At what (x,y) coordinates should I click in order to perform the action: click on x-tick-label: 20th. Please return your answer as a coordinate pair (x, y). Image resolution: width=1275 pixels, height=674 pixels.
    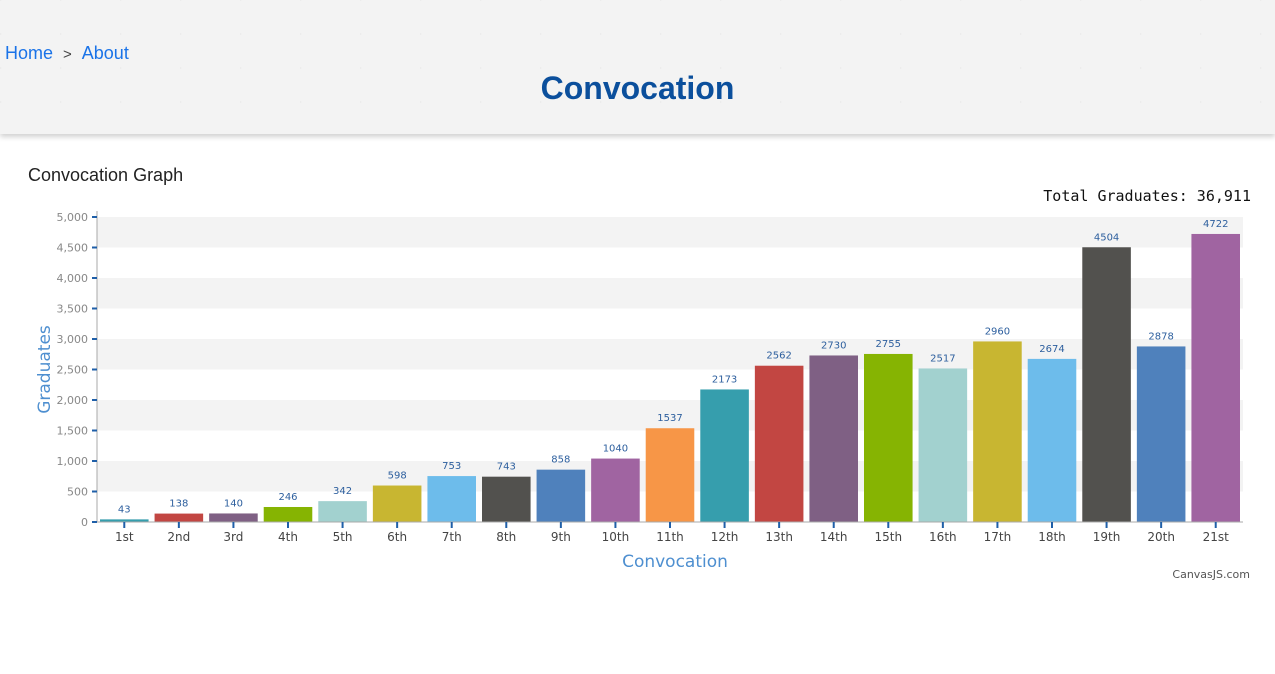
    Looking at the image, I should click on (1161, 537).